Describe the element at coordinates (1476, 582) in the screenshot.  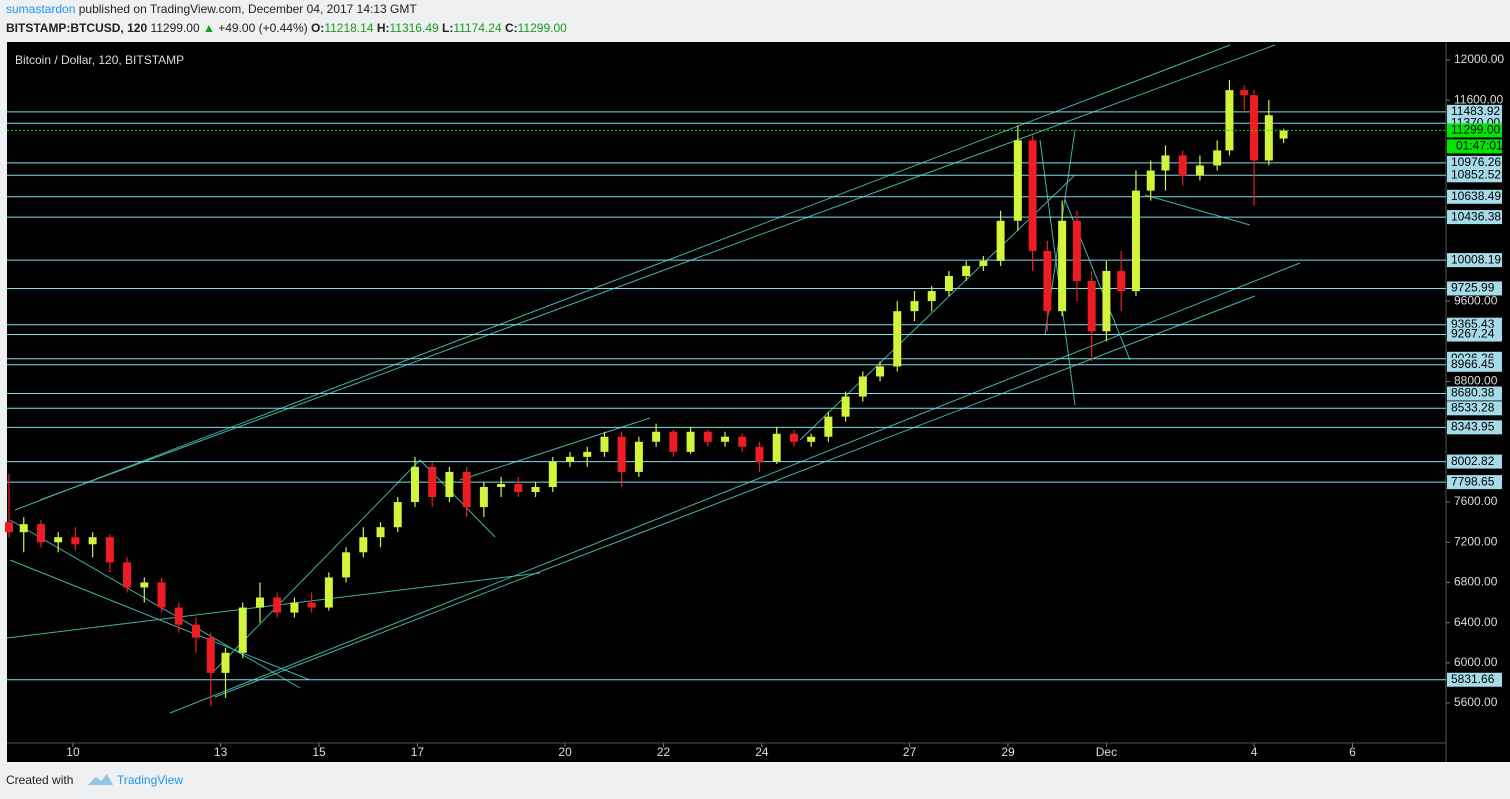
I see `y-tick-label: 6800.00` at that location.